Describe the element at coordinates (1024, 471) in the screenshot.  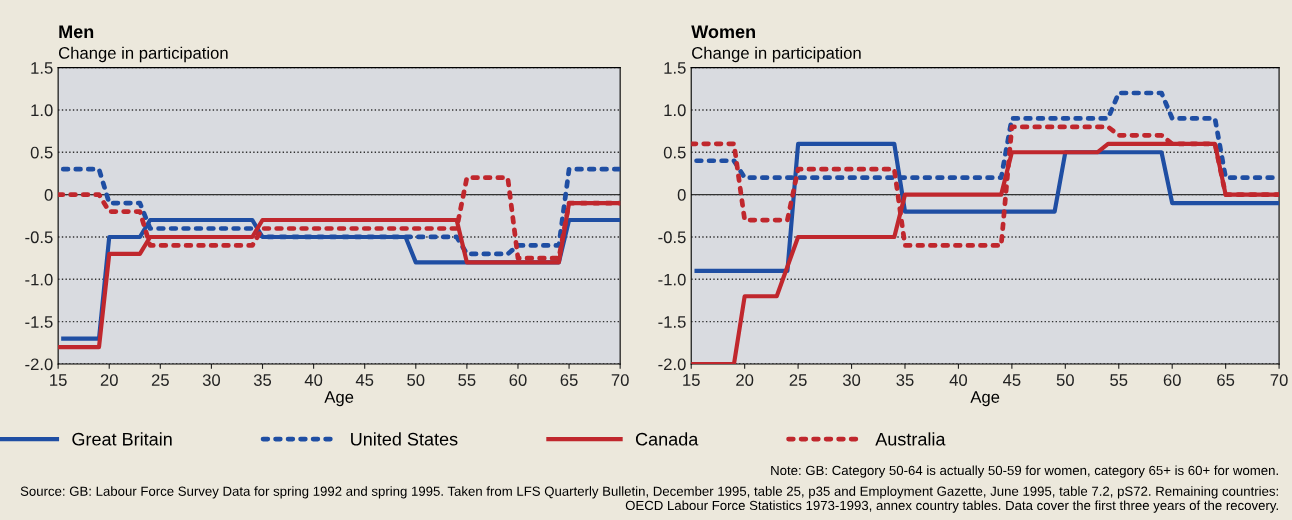
I see `text: Note: GB: Category 50-64 is actually 50-59 for women, category 65+ is 60+ for women.` at that location.